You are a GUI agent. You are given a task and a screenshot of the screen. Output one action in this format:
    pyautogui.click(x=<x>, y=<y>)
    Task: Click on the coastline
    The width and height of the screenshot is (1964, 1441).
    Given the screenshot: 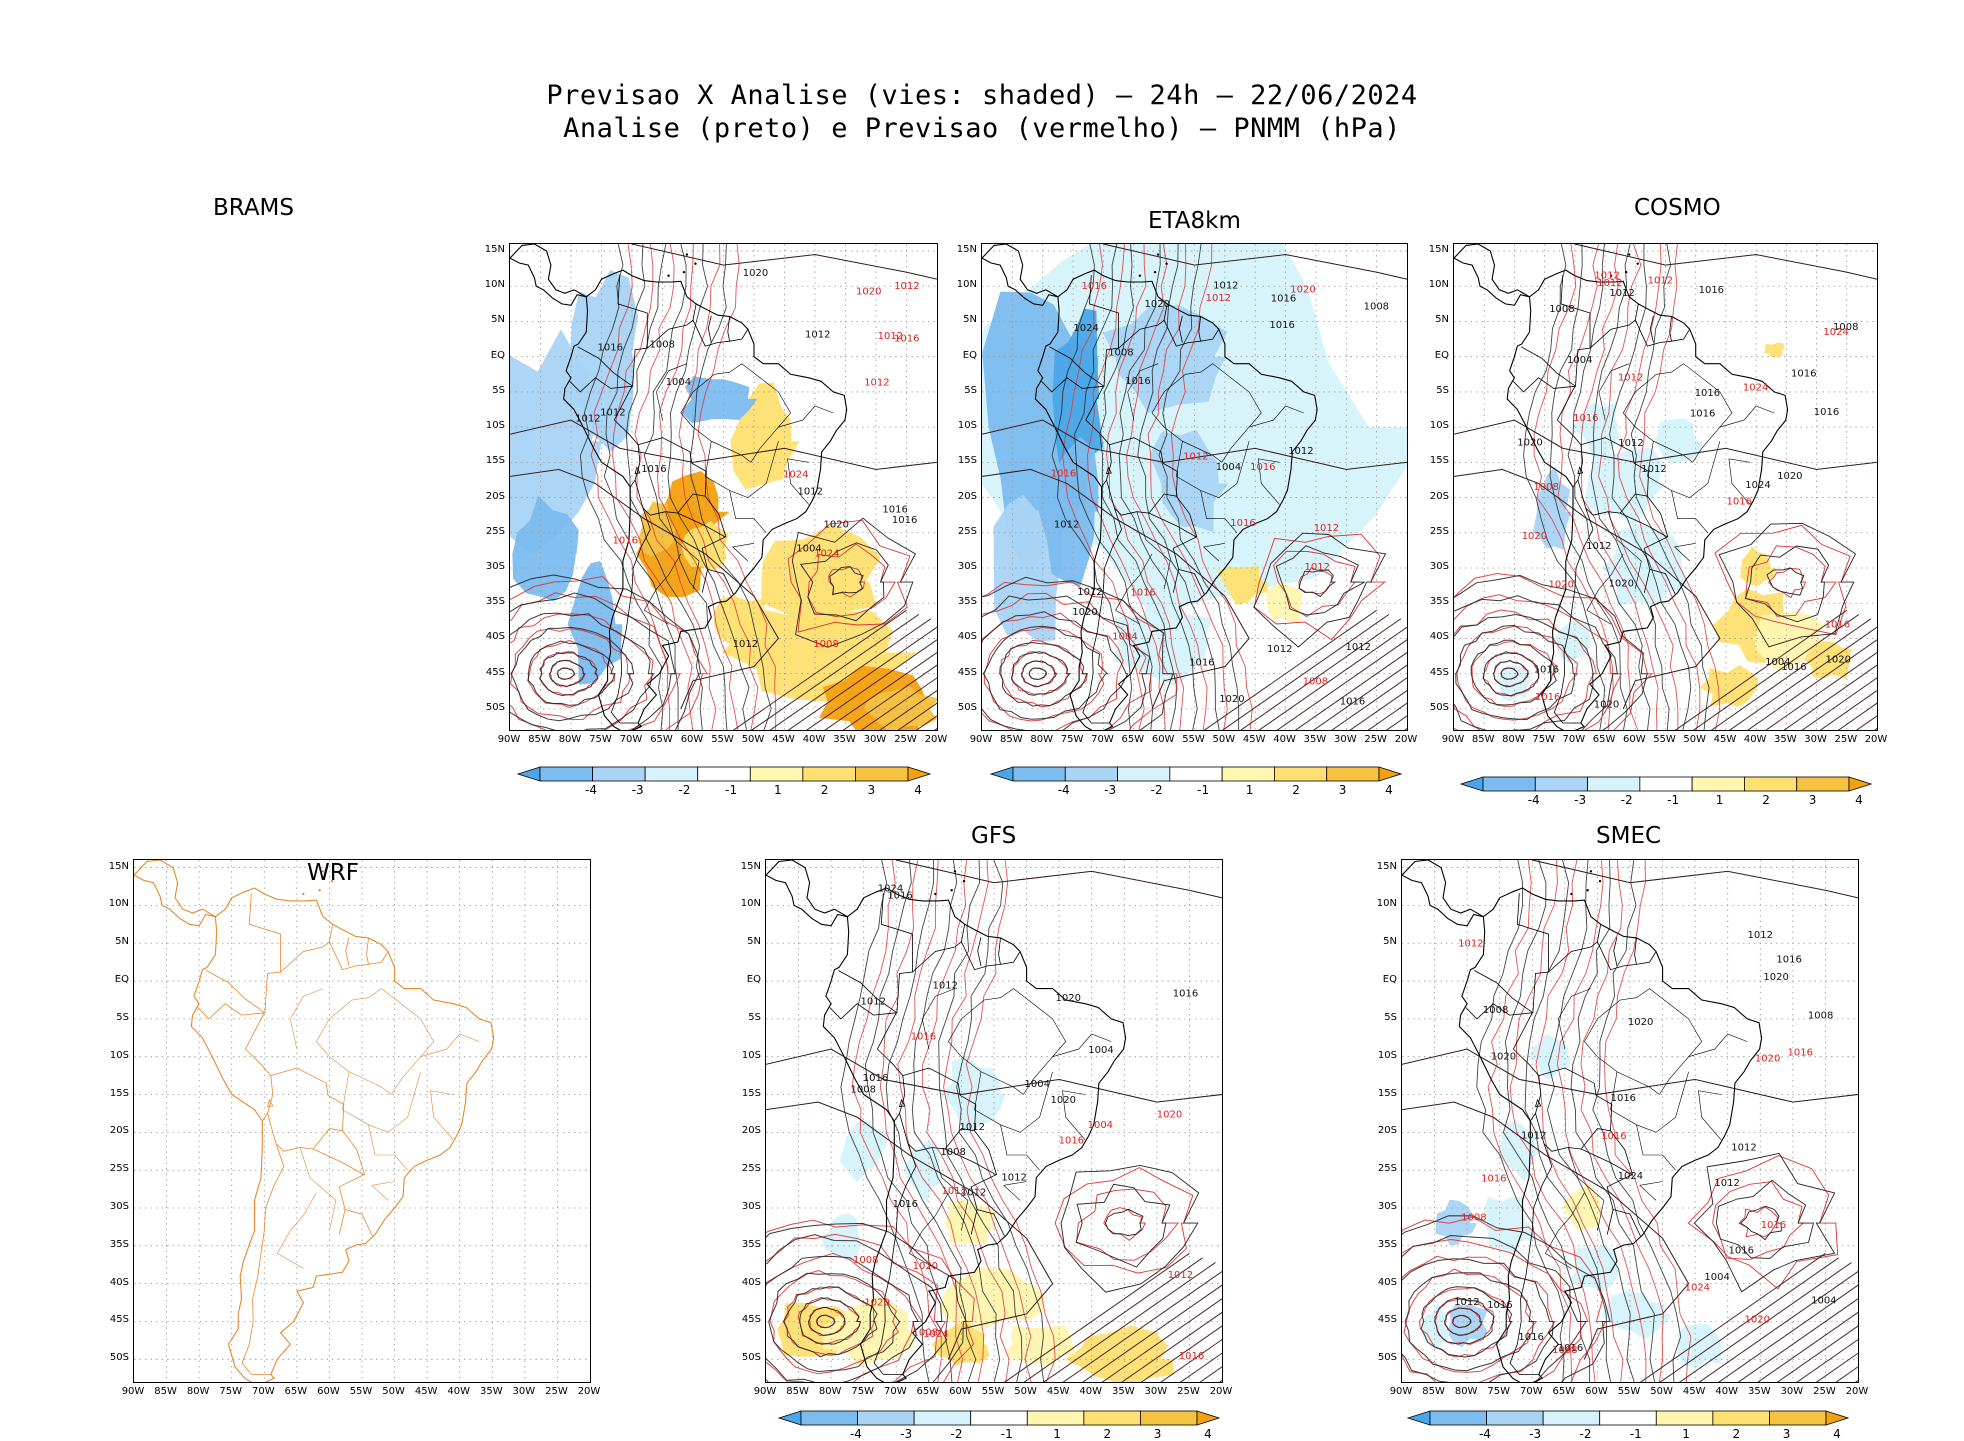 What is the action you would take?
    pyautogui.click(x=1582, y=1121)
    